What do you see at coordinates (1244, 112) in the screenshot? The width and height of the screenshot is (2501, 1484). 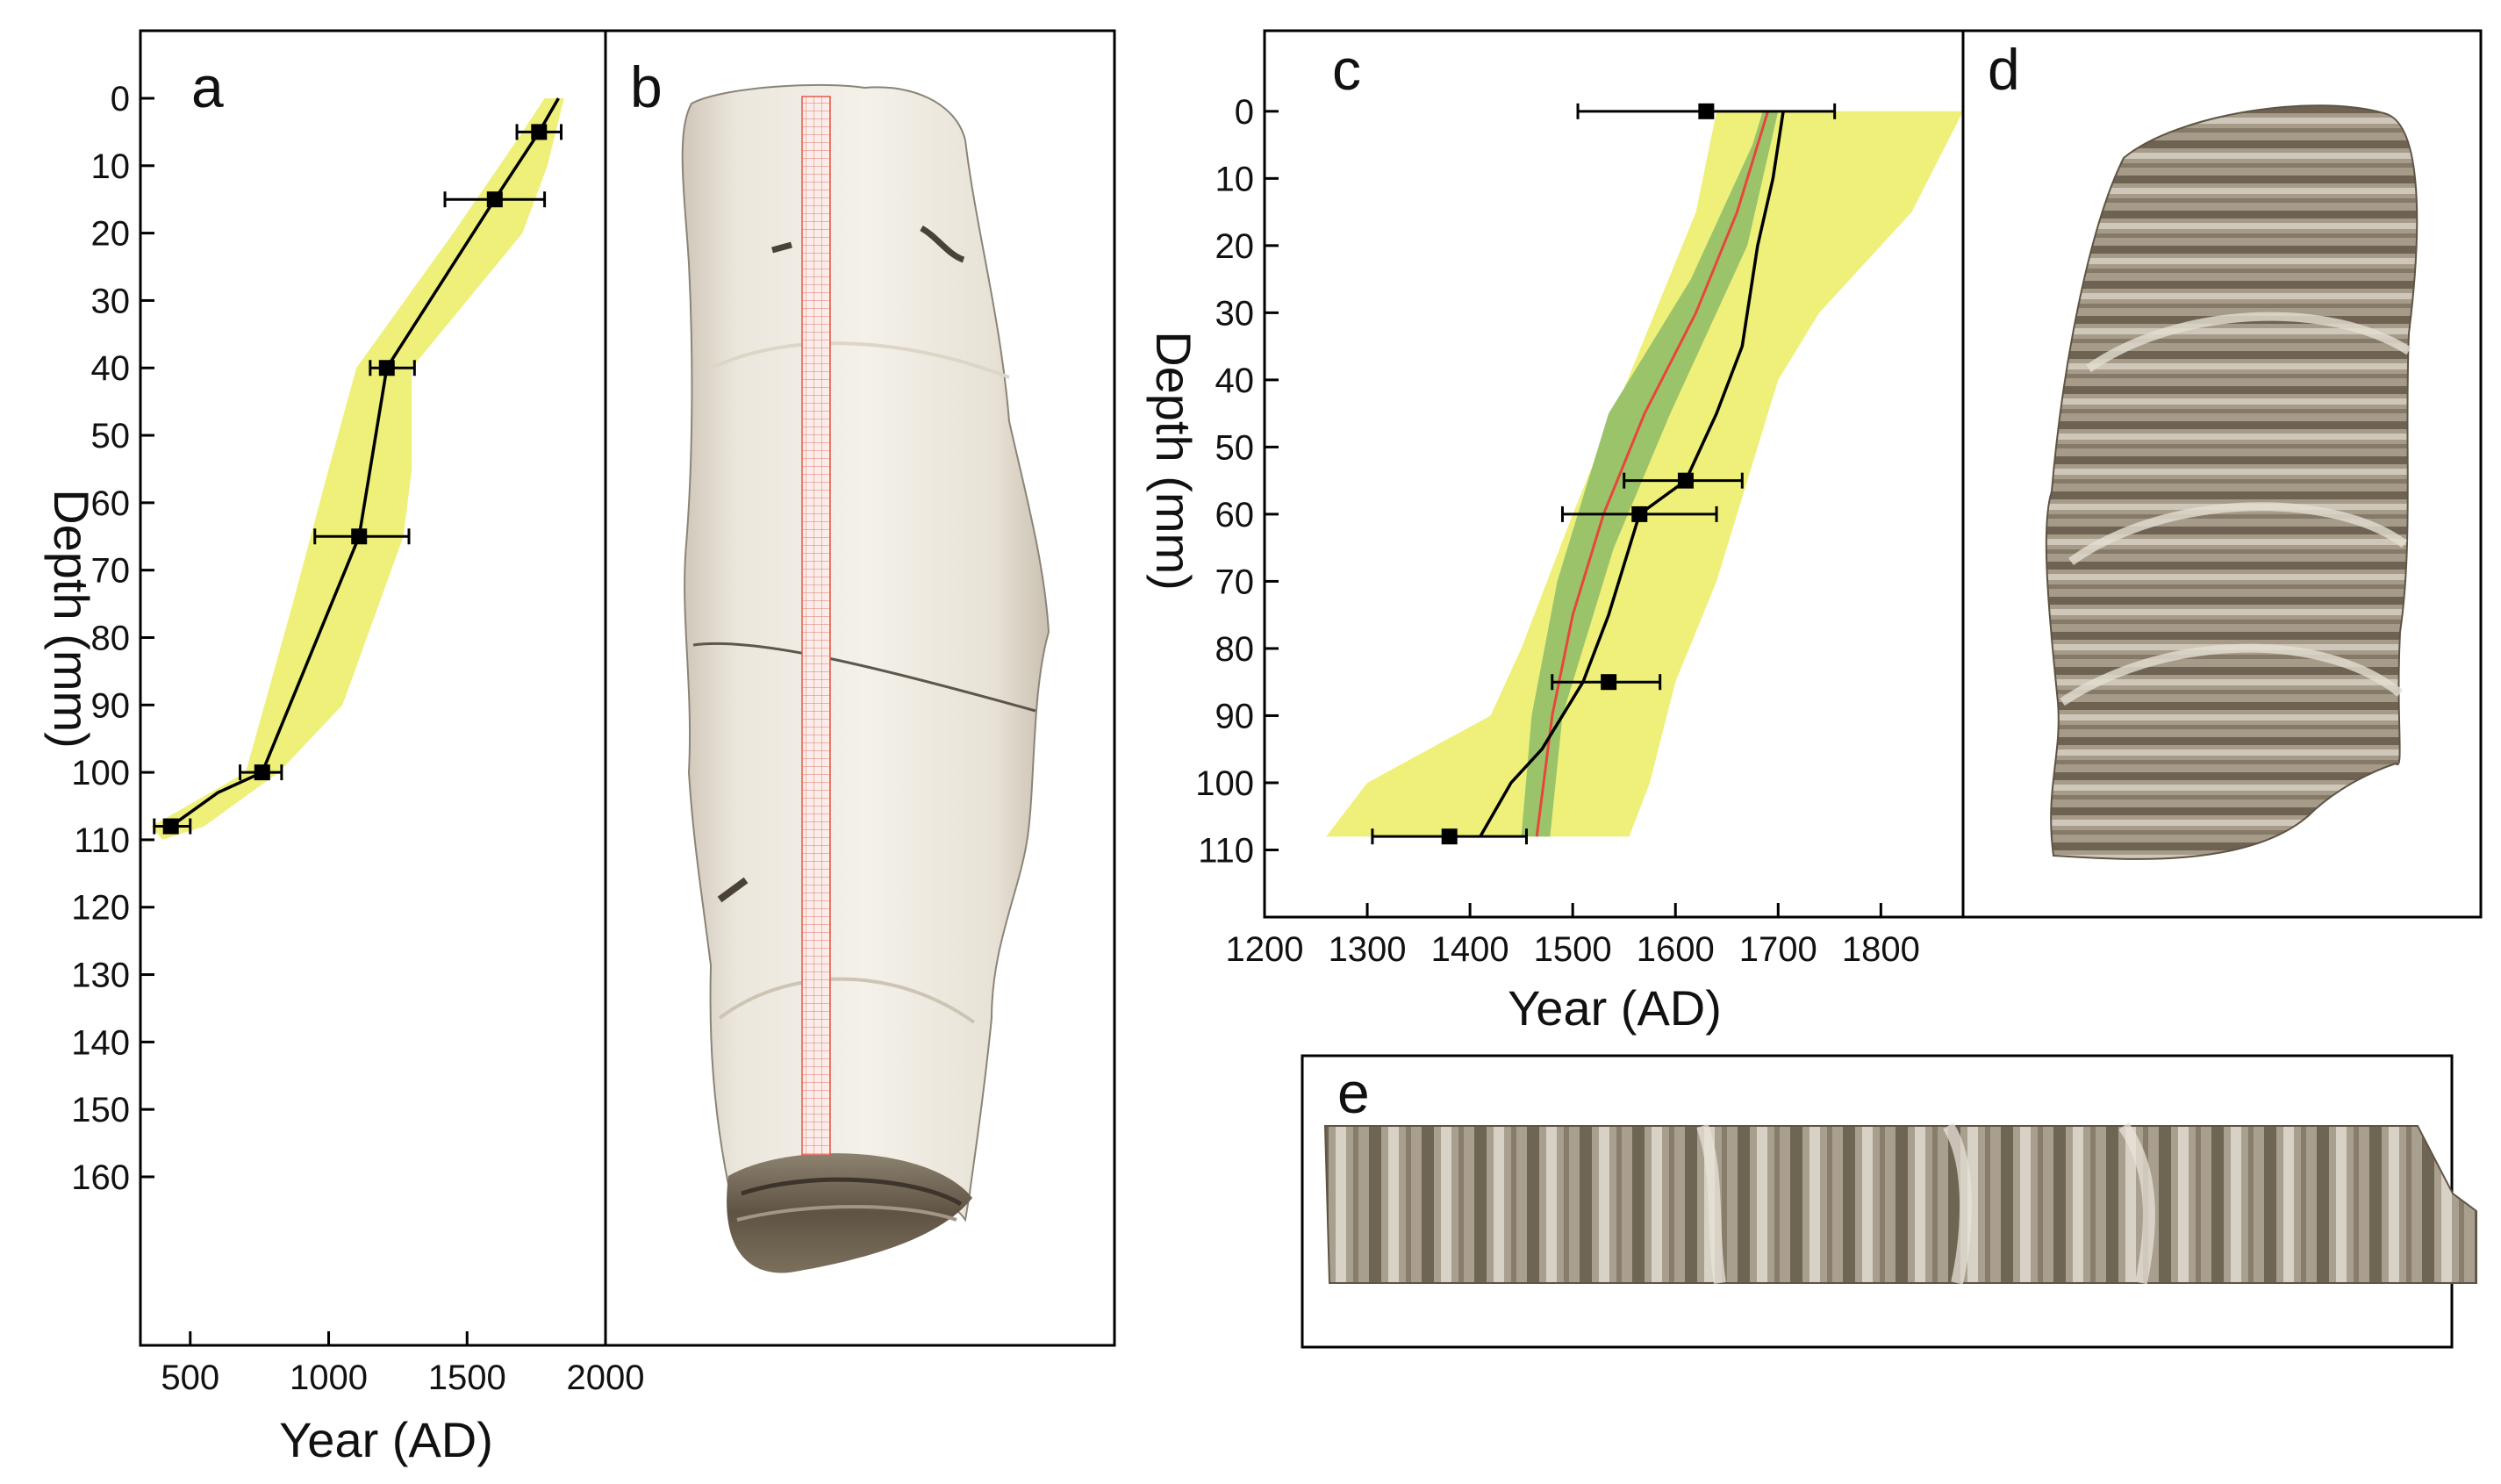 I see `c-y-tick-label: 0` at bounding box center [1244, 112].